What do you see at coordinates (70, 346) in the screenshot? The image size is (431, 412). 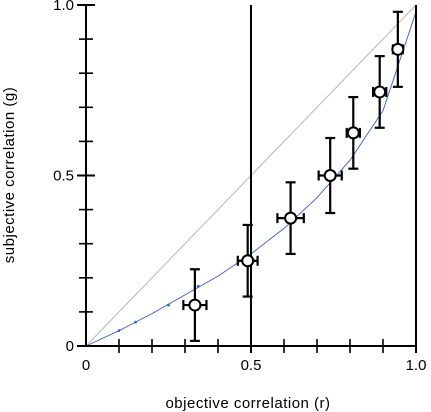 I see `y-tick-label: 0` at bounding box center [70, 346].